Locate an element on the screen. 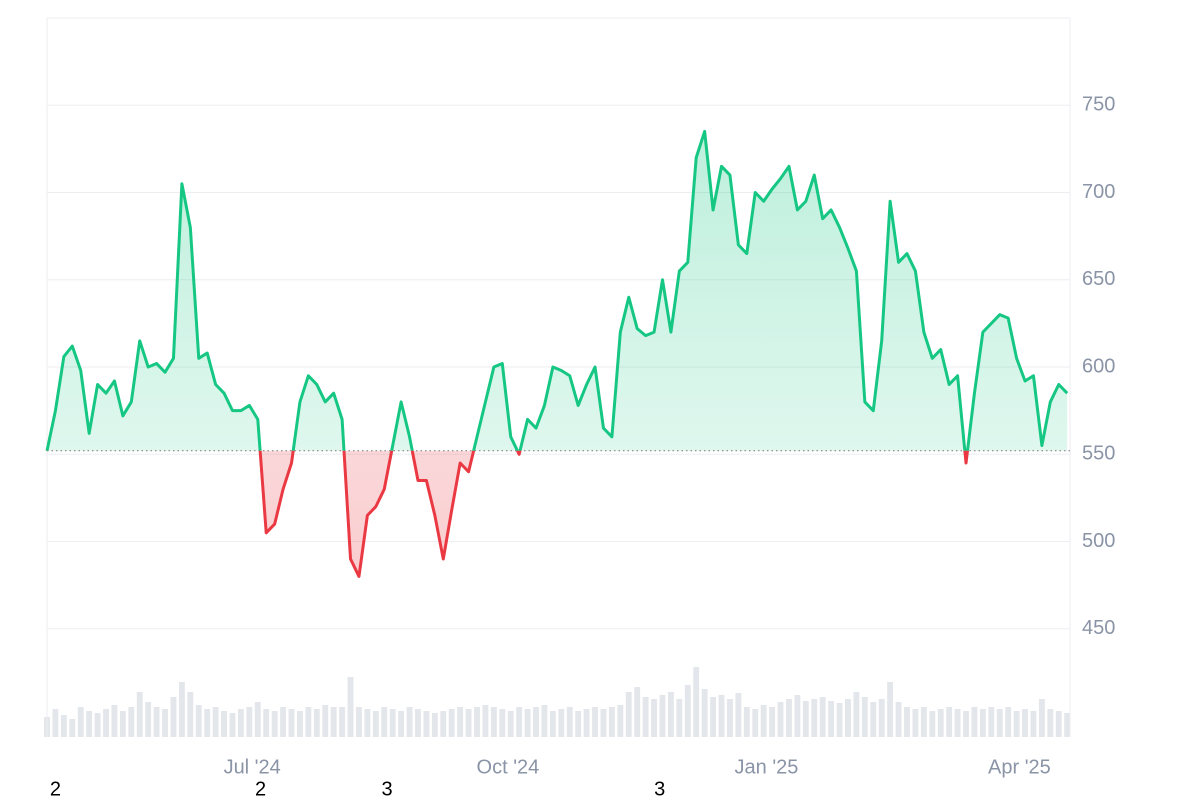 The width and height of the screenshot is (1200, 800). x-tick-label: Jul '24 is located at coordinates (252, 767).